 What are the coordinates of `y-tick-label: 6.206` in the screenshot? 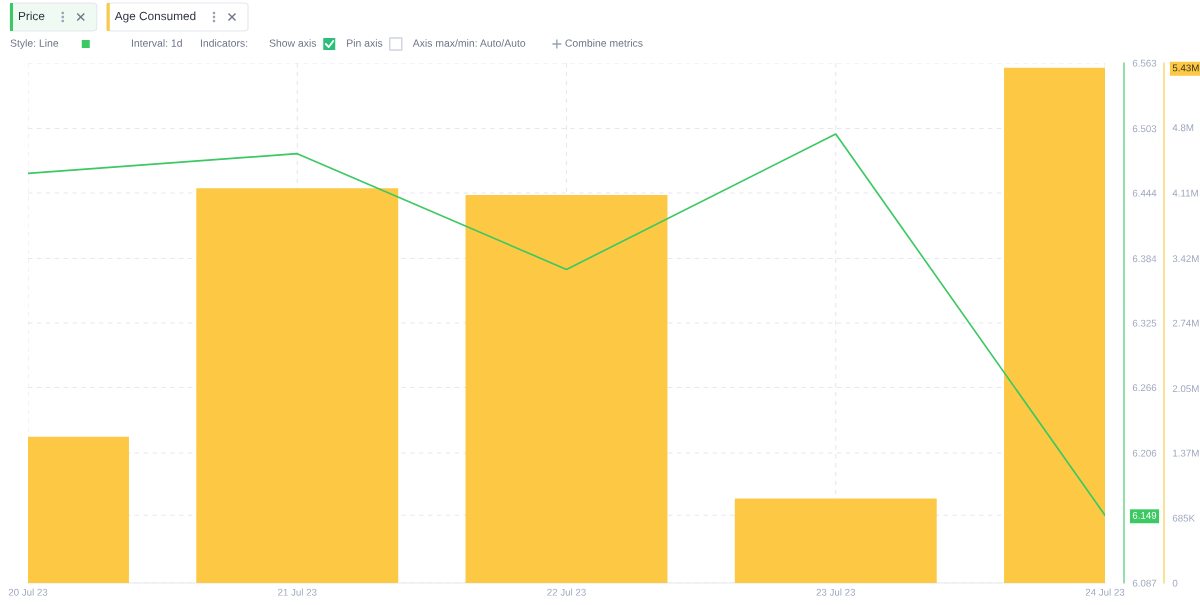 It's located at (1144, 453).